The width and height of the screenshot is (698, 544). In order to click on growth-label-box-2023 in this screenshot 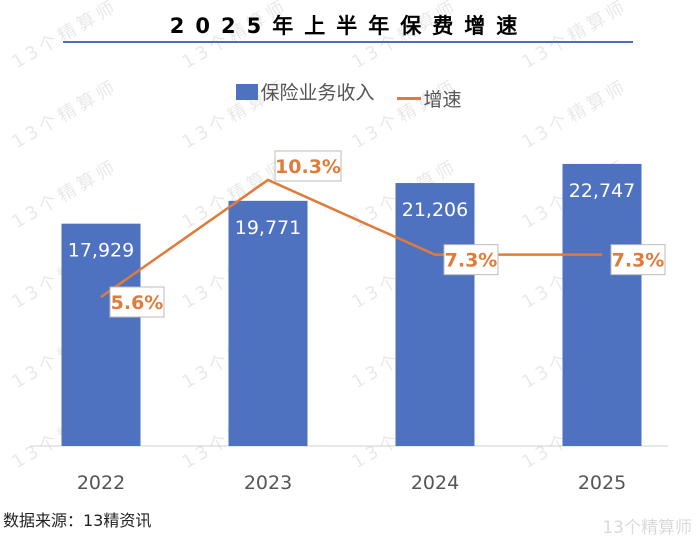, I will do `click(308, 166)`.